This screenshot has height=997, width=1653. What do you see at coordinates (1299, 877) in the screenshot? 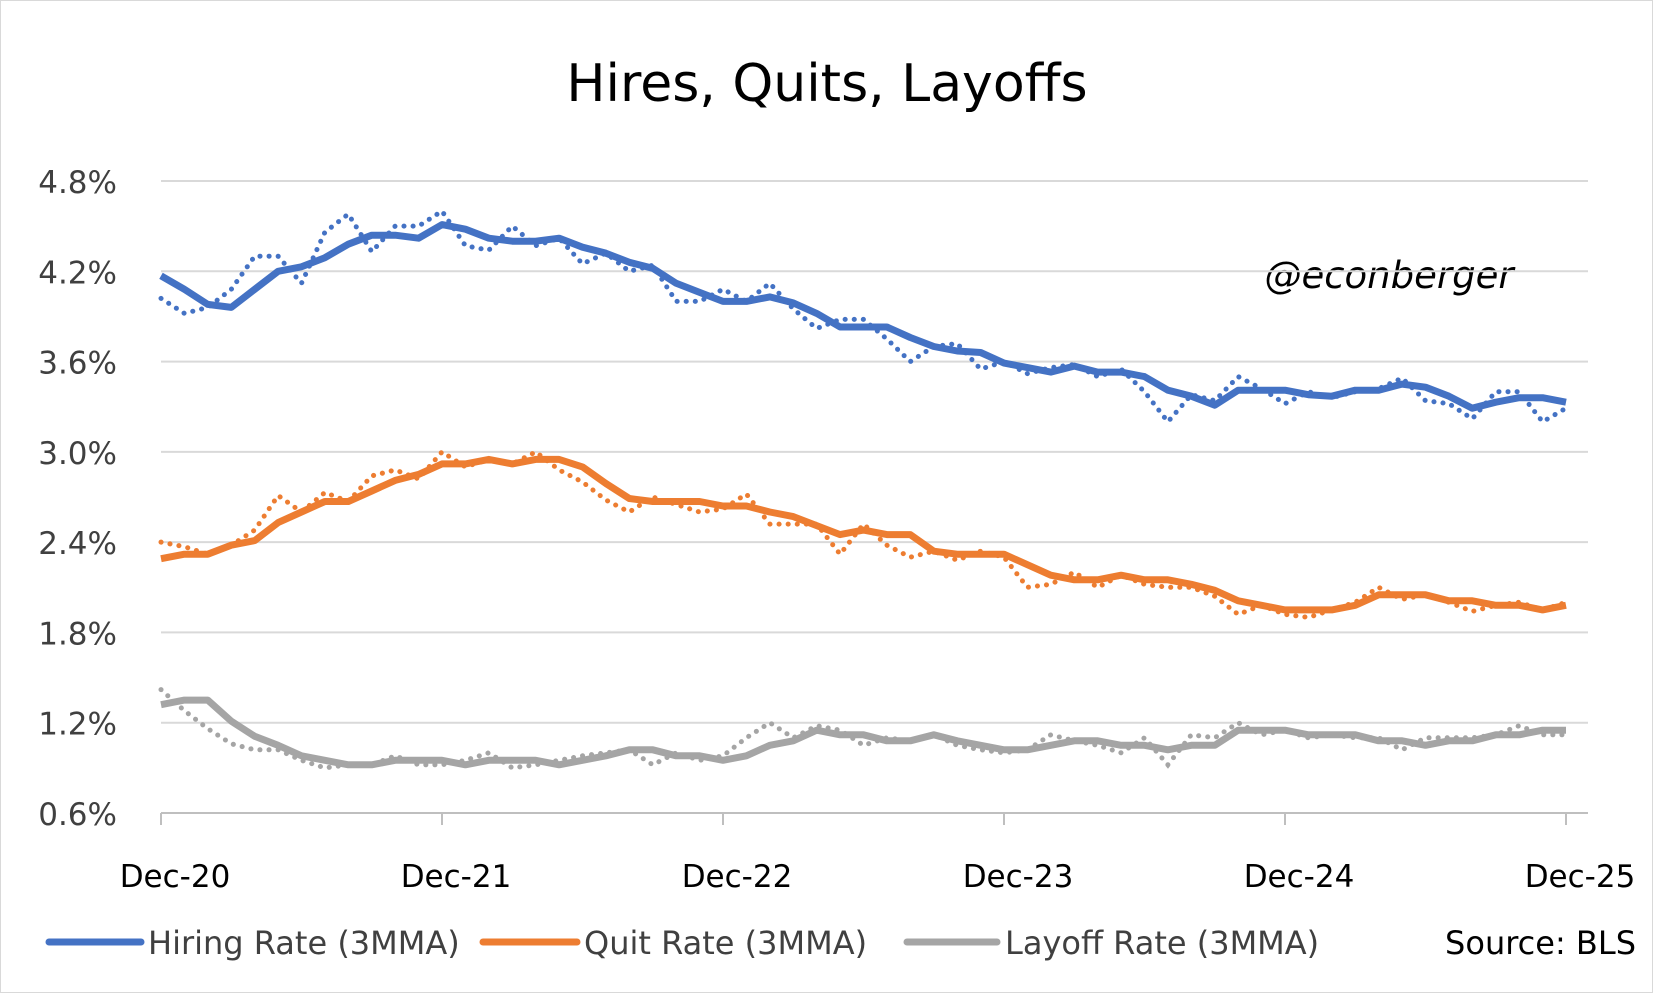
I see `x-tick-label: Dec-24` at bounding box center [1299, 877].